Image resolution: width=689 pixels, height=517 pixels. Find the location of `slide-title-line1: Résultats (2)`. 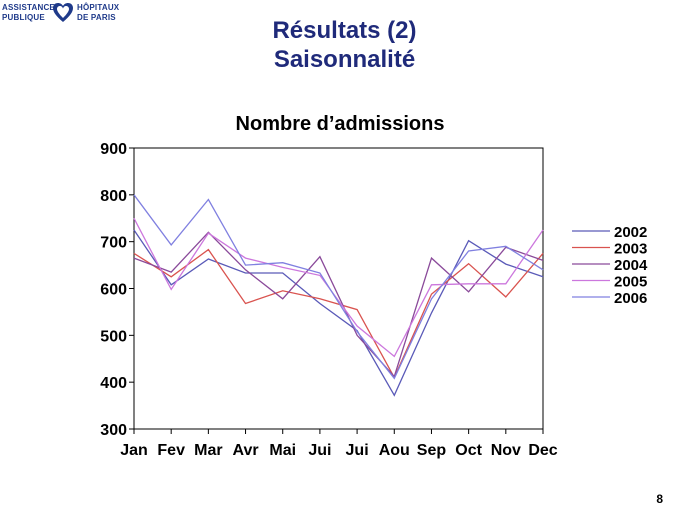

slide-title-line1: Résultats (2) is located at coordinates (344, 30).